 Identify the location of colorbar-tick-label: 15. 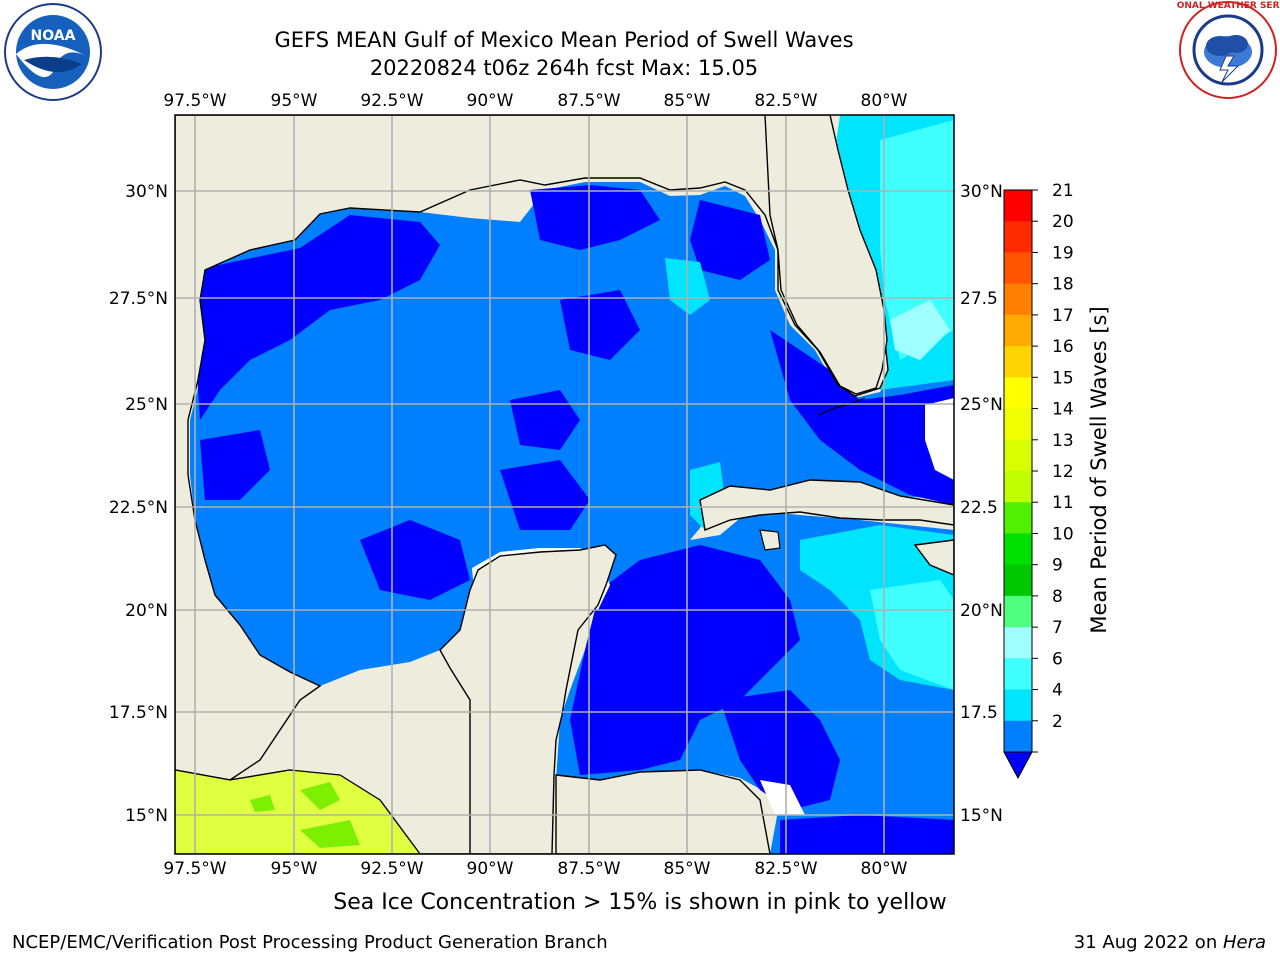
(1063, 378).